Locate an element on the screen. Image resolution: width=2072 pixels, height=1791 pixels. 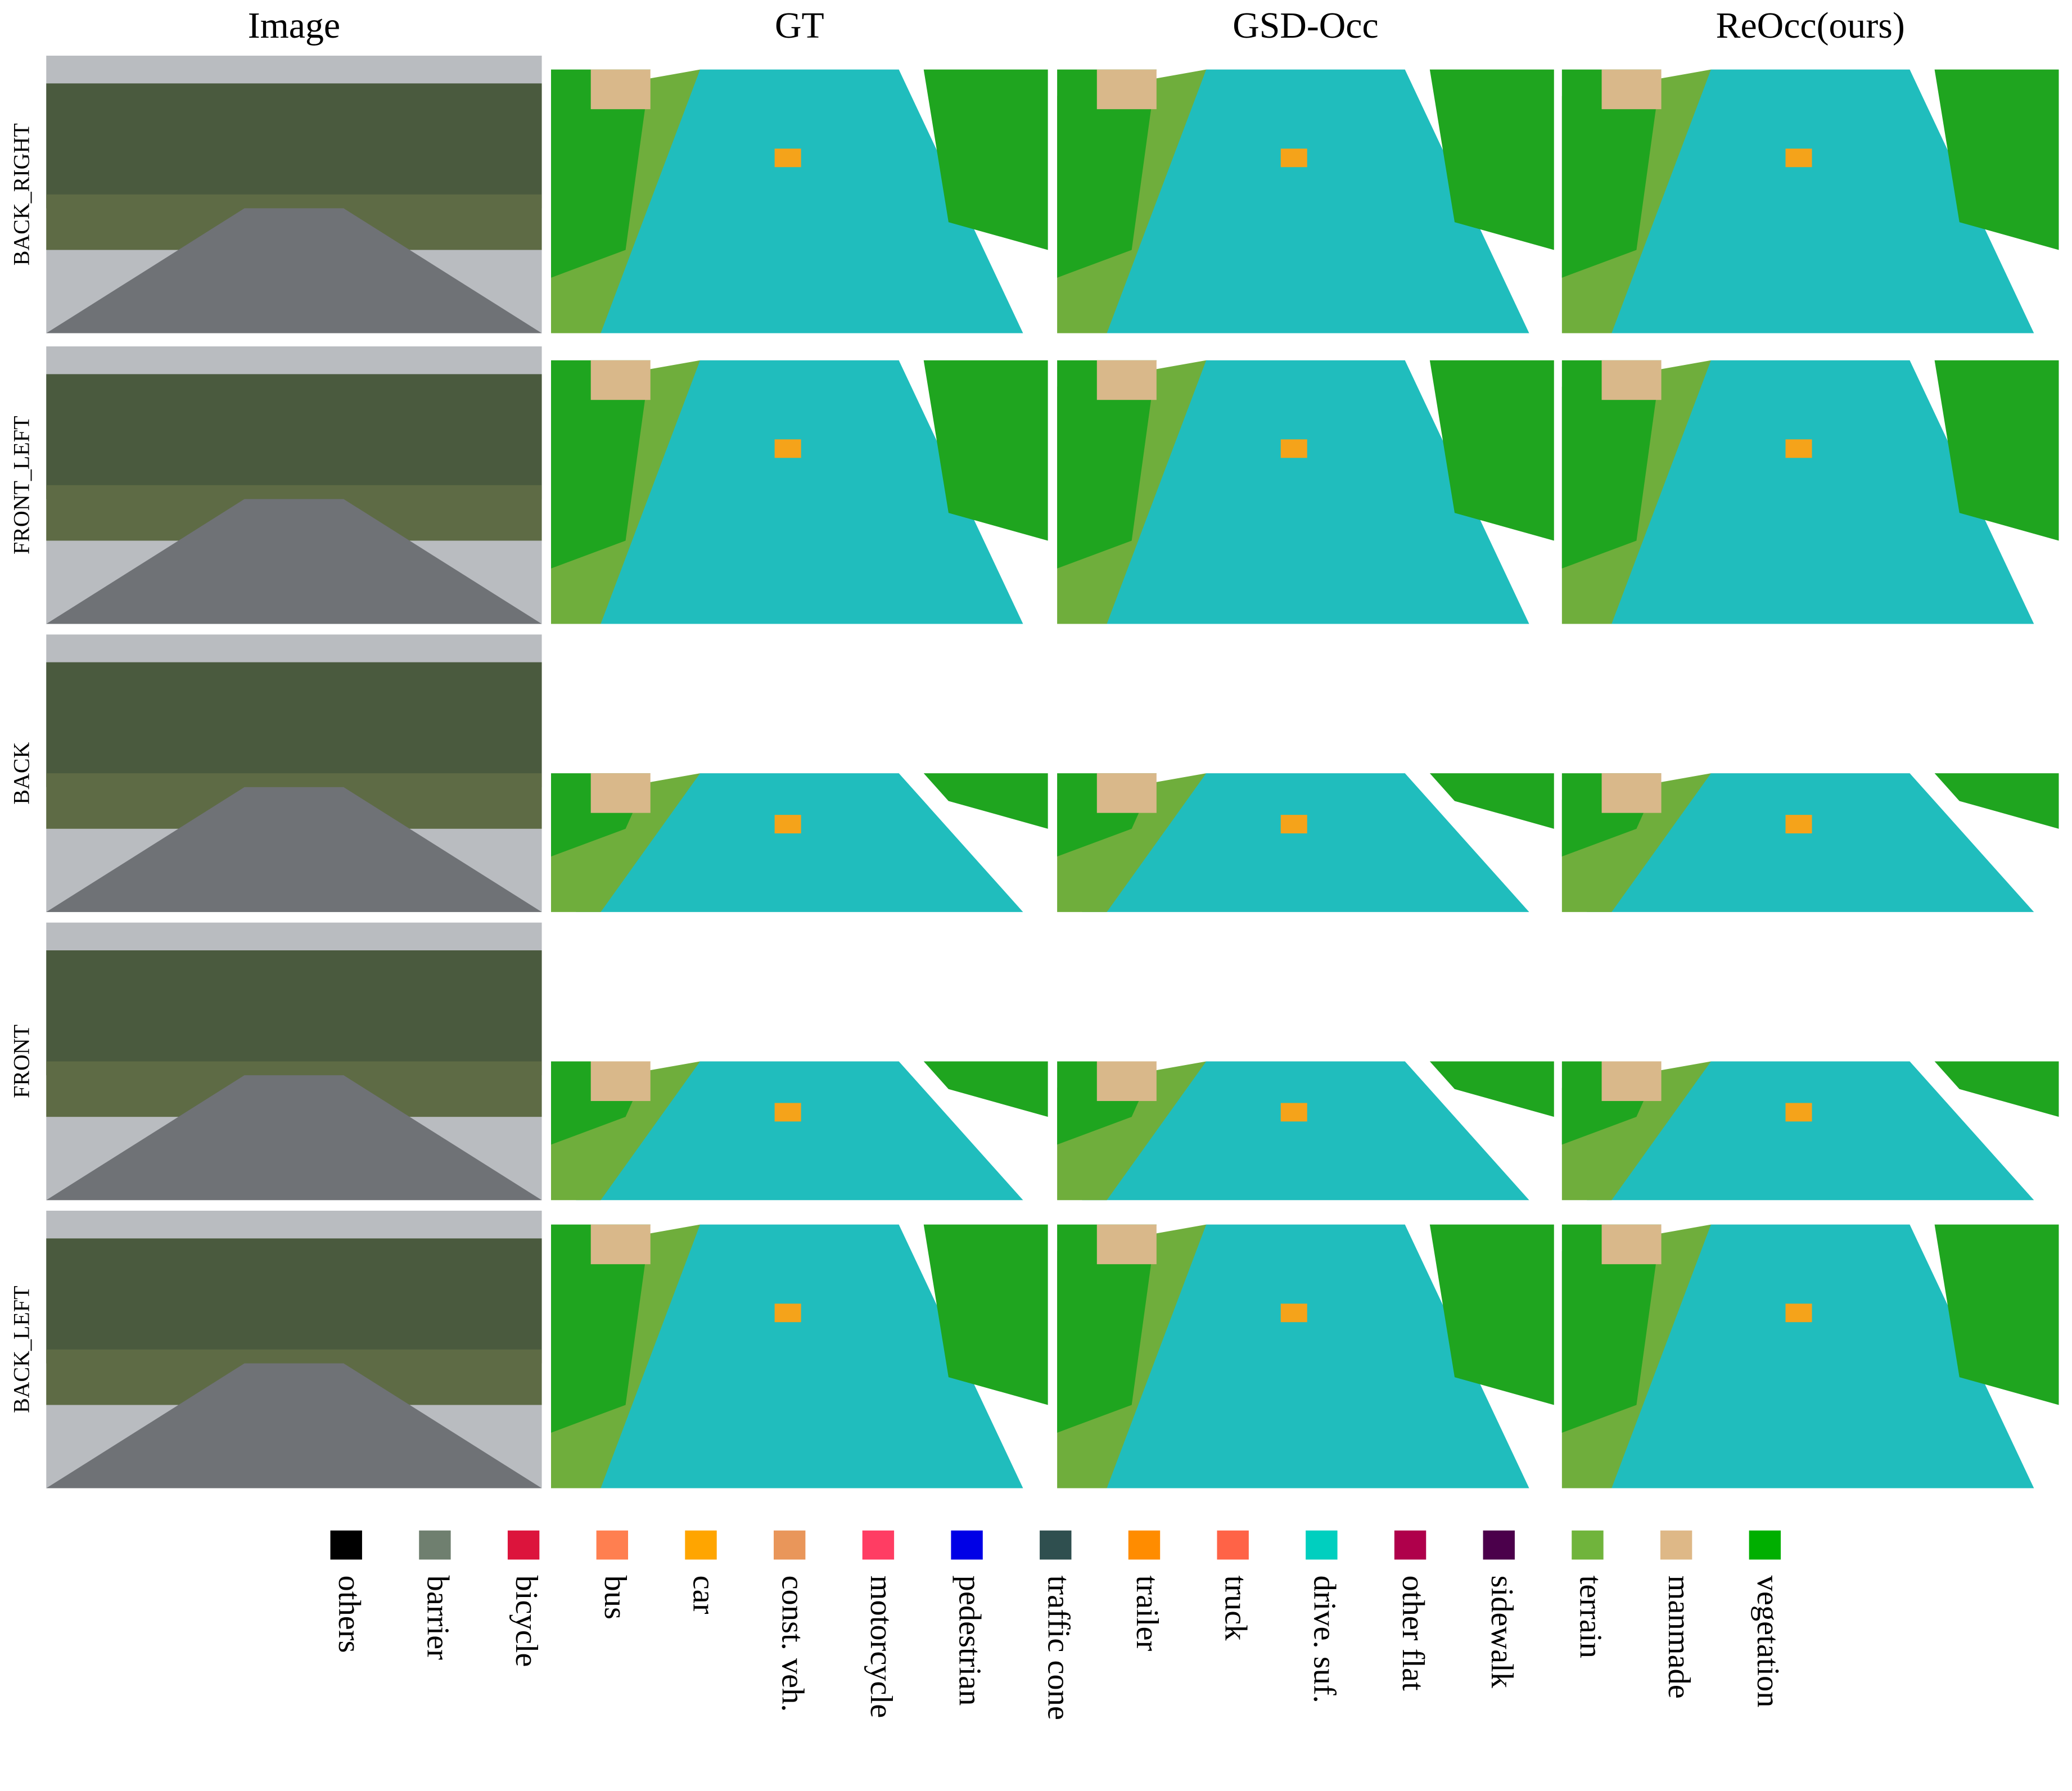
column-header: Image is located at coordinates (294, 25).